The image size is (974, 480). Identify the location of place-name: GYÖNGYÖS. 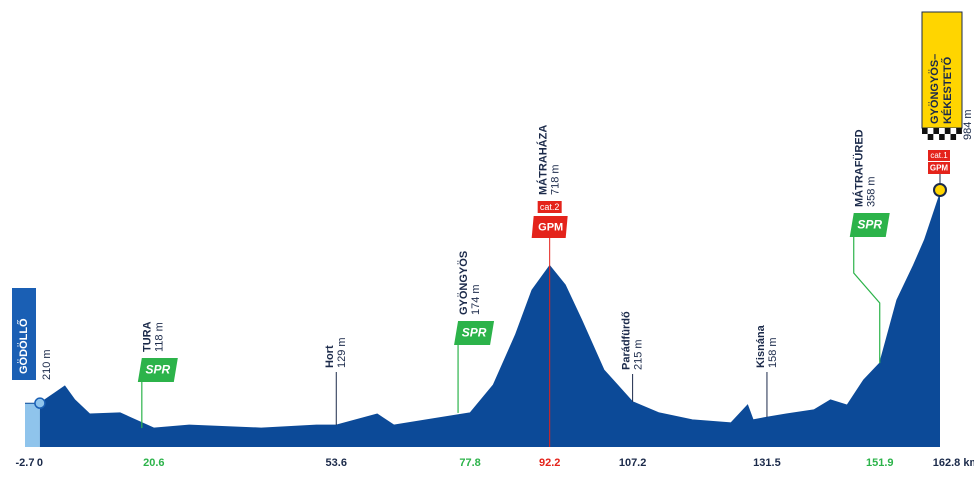
(463, 283).